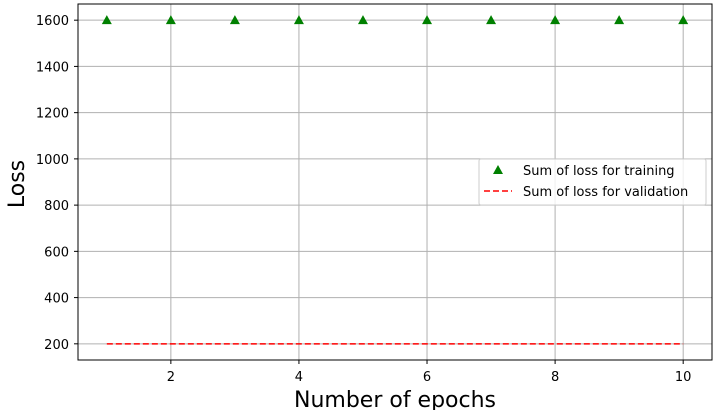 The image size is (721, 410). I want to click on y-tick-label: 800, so click(56, 206).